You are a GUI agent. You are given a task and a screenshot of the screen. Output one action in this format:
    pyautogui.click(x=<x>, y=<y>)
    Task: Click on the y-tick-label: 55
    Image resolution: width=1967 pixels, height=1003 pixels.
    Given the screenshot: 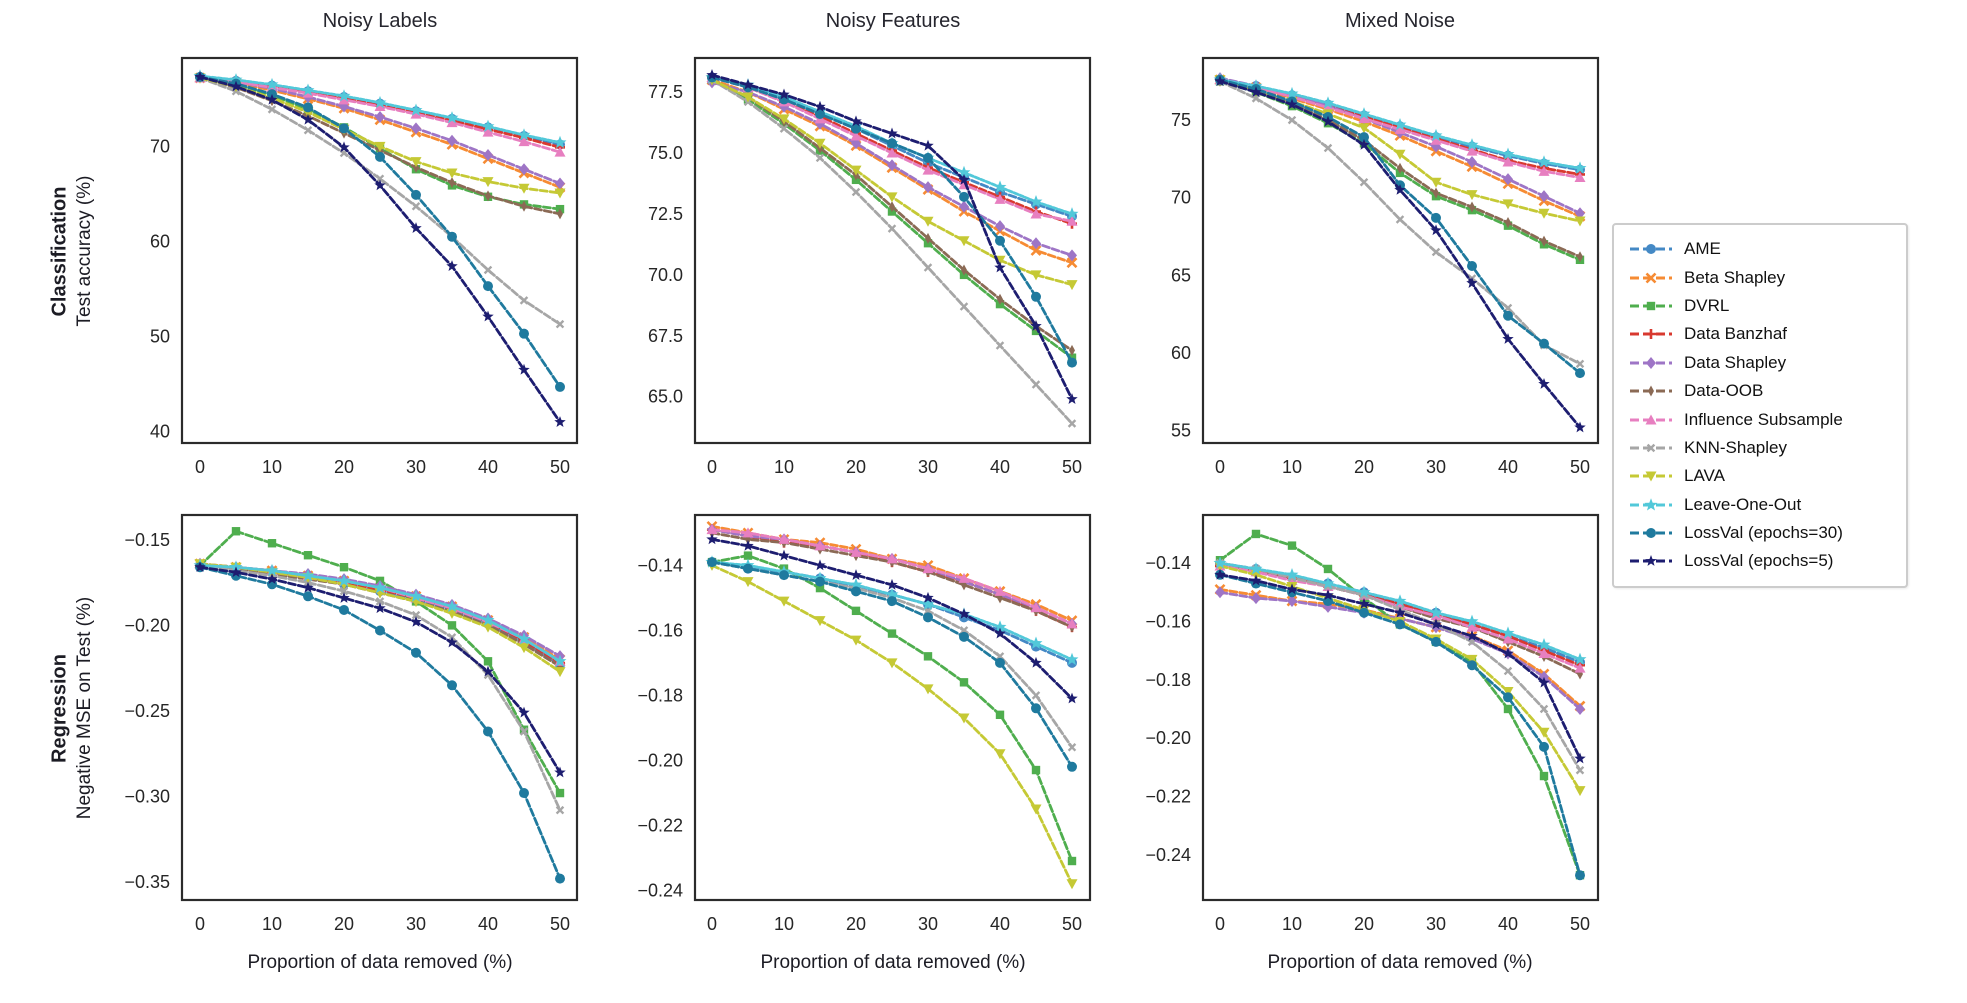 What is the action you would take?
    pyautogui.click(x=1181, y=431)
    